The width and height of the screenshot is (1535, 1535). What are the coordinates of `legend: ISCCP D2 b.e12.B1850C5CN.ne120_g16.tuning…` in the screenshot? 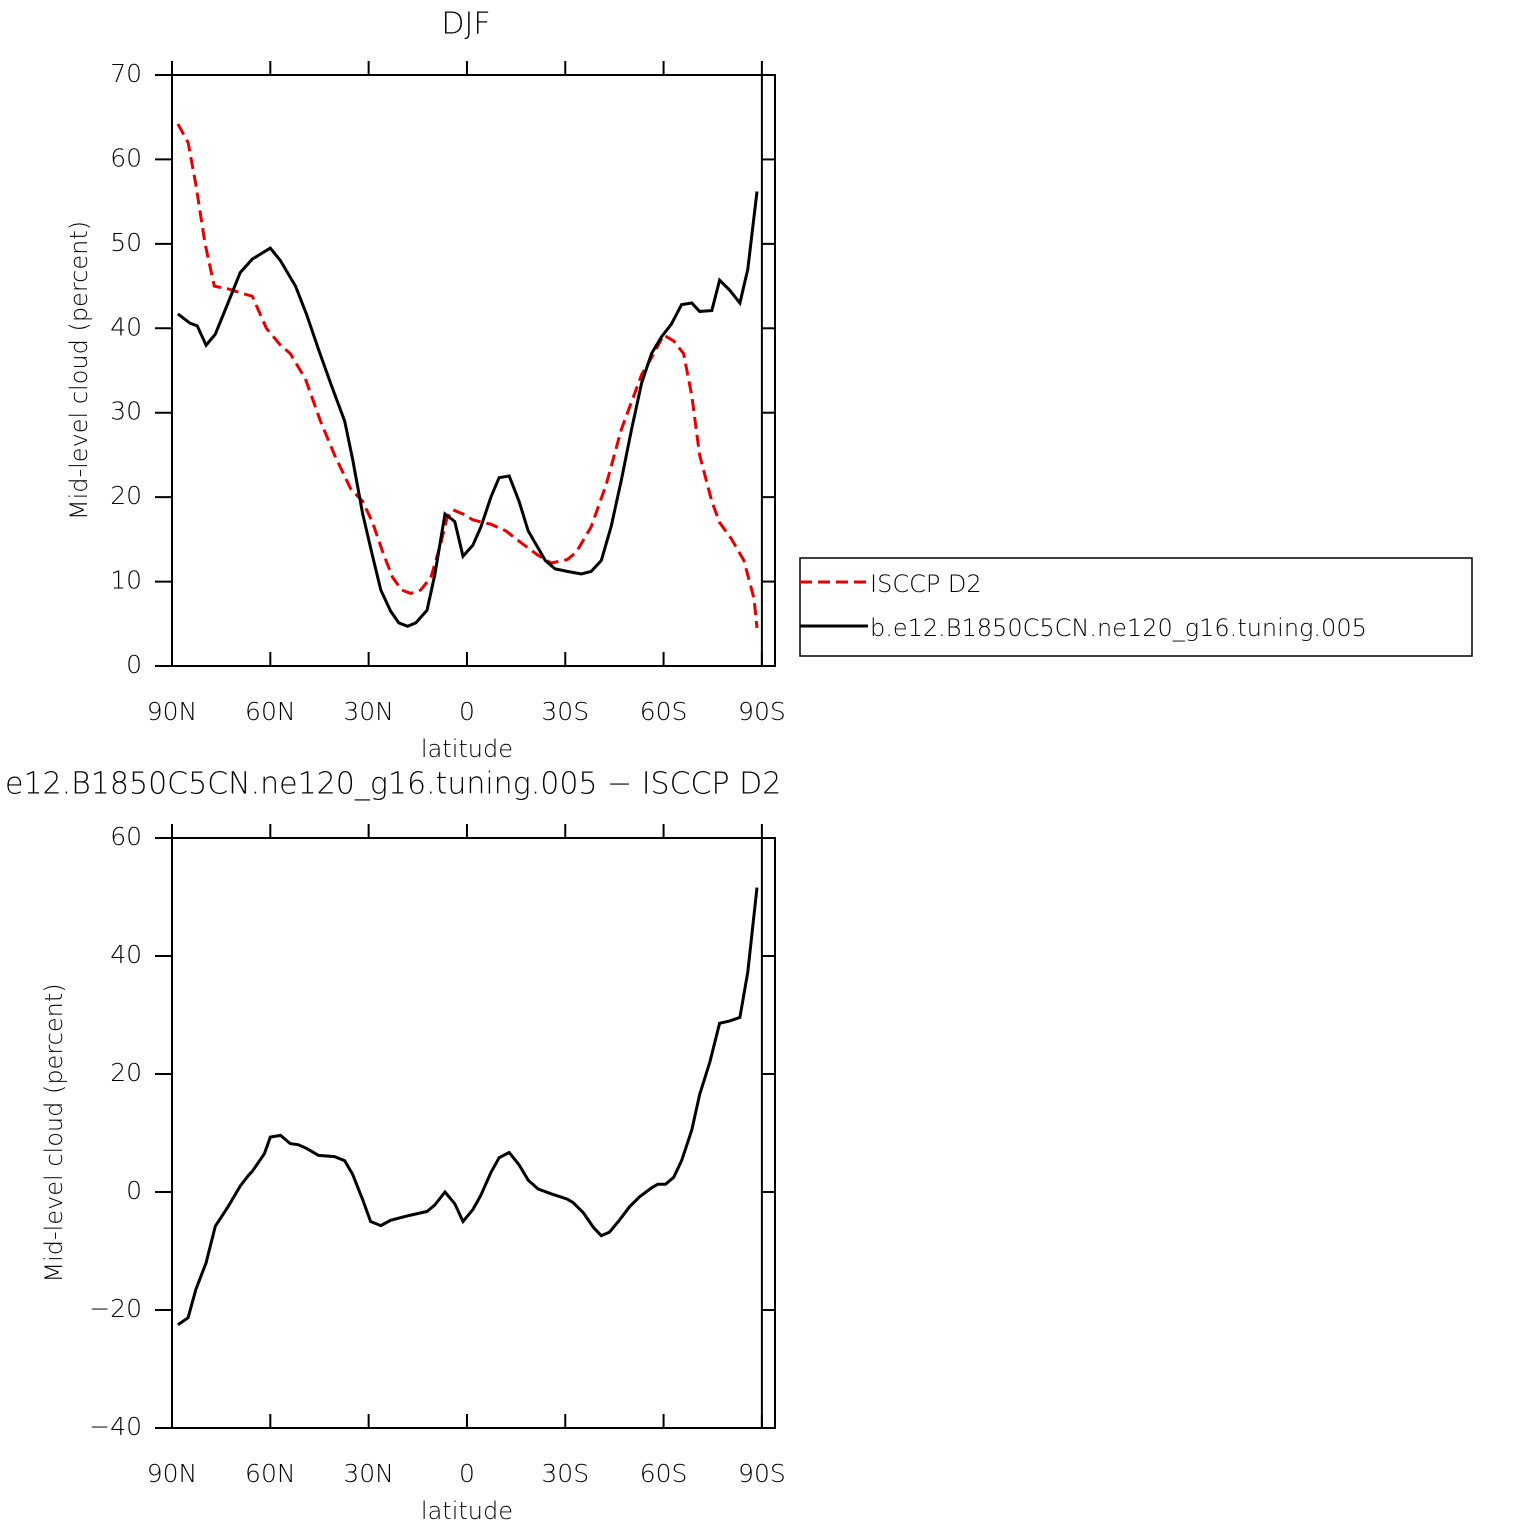 It's located at (1136, 607).